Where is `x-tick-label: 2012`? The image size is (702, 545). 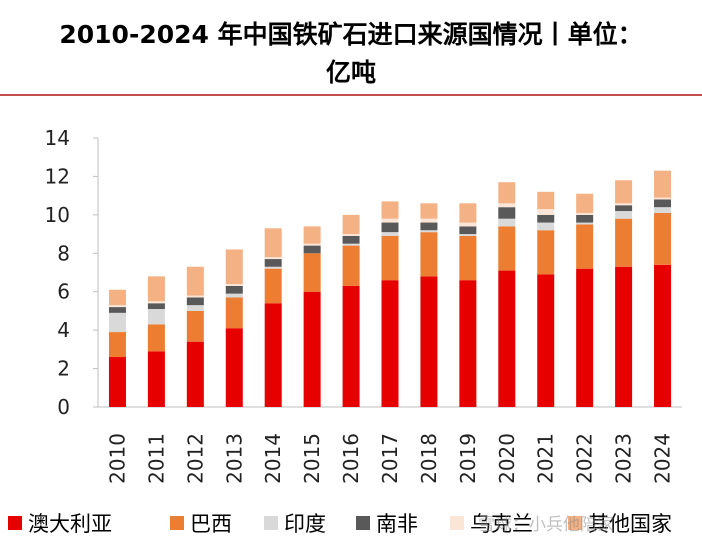
x-tick-label: 2012 is located at coordinates (195, 458).